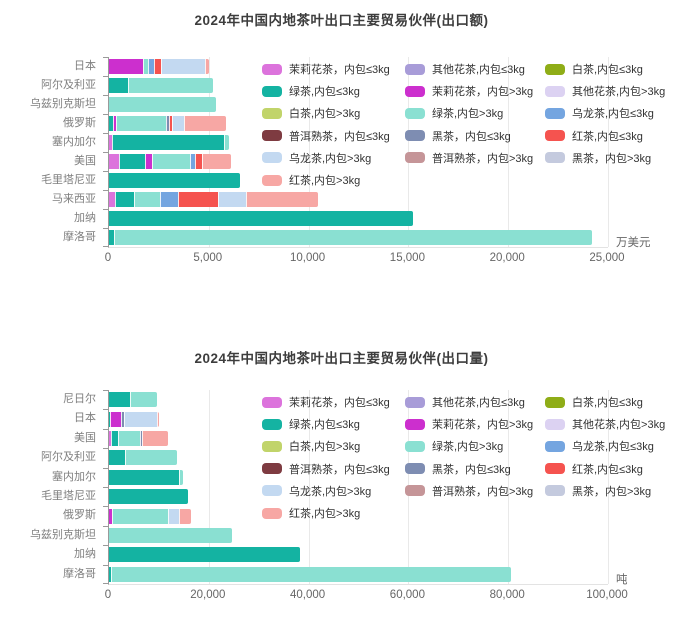  I want to click on category-label: 日本, so click(85, 66).